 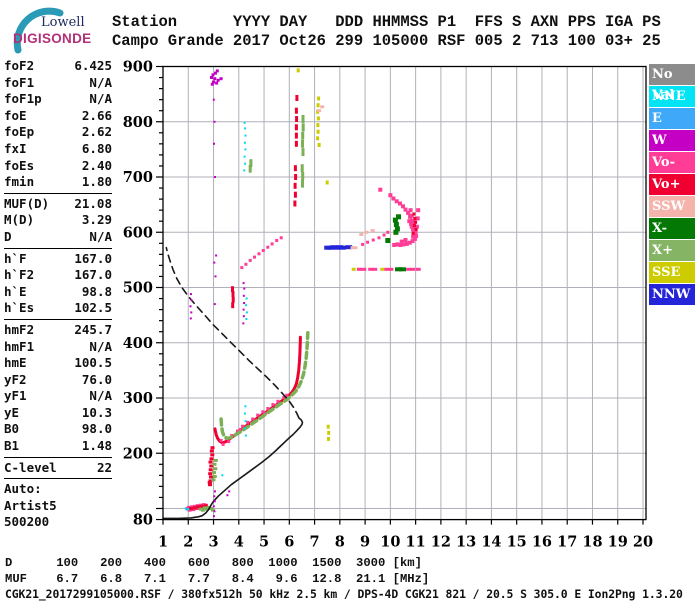 I want to click on param-footer-row: Auto:, so click(x=23, y=489).